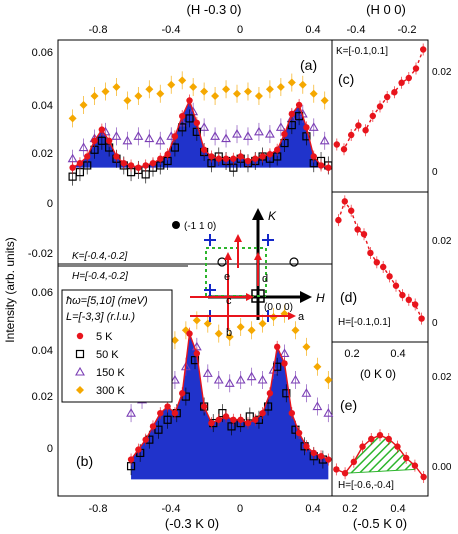 Image resolution: width=458 pixels, height=534 pixels. What do you see at coordinates (364, 322) in the screenshot?
I see `panel-d-note: H=[-0.1,0.1]` at bounding box center [364, 322].